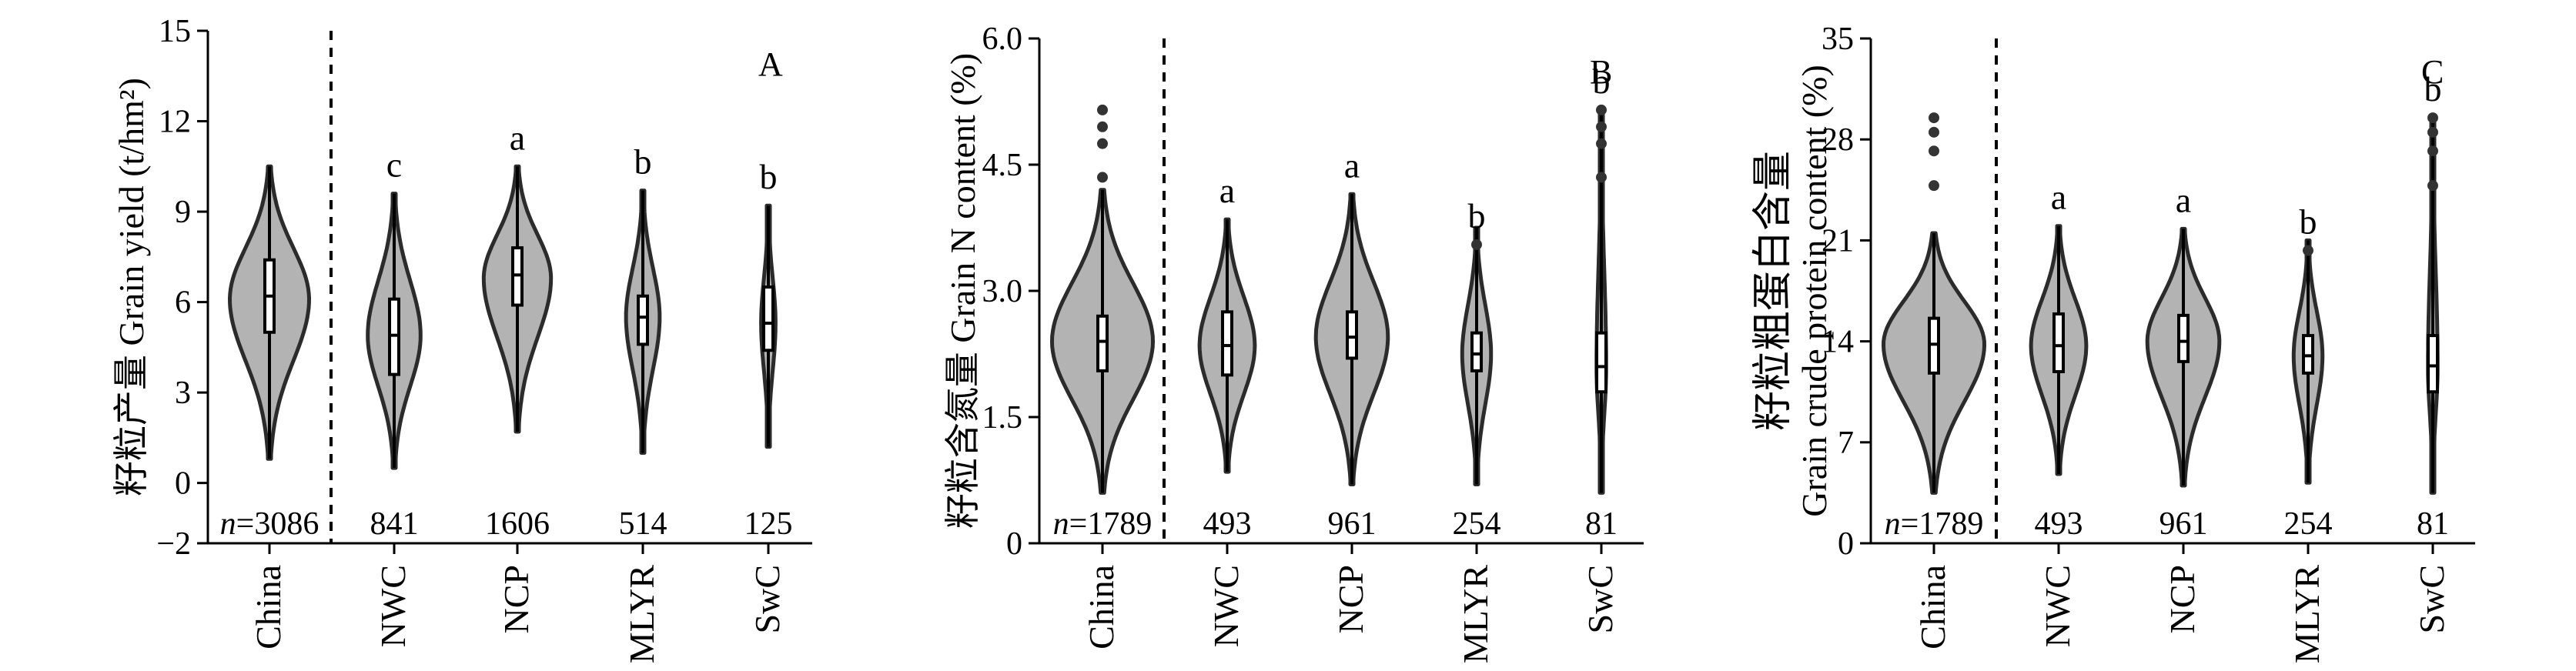  Describe the element at coordinates (1934, 380) in the screenshot. I see `violin-china: n=1789 China` at that location.